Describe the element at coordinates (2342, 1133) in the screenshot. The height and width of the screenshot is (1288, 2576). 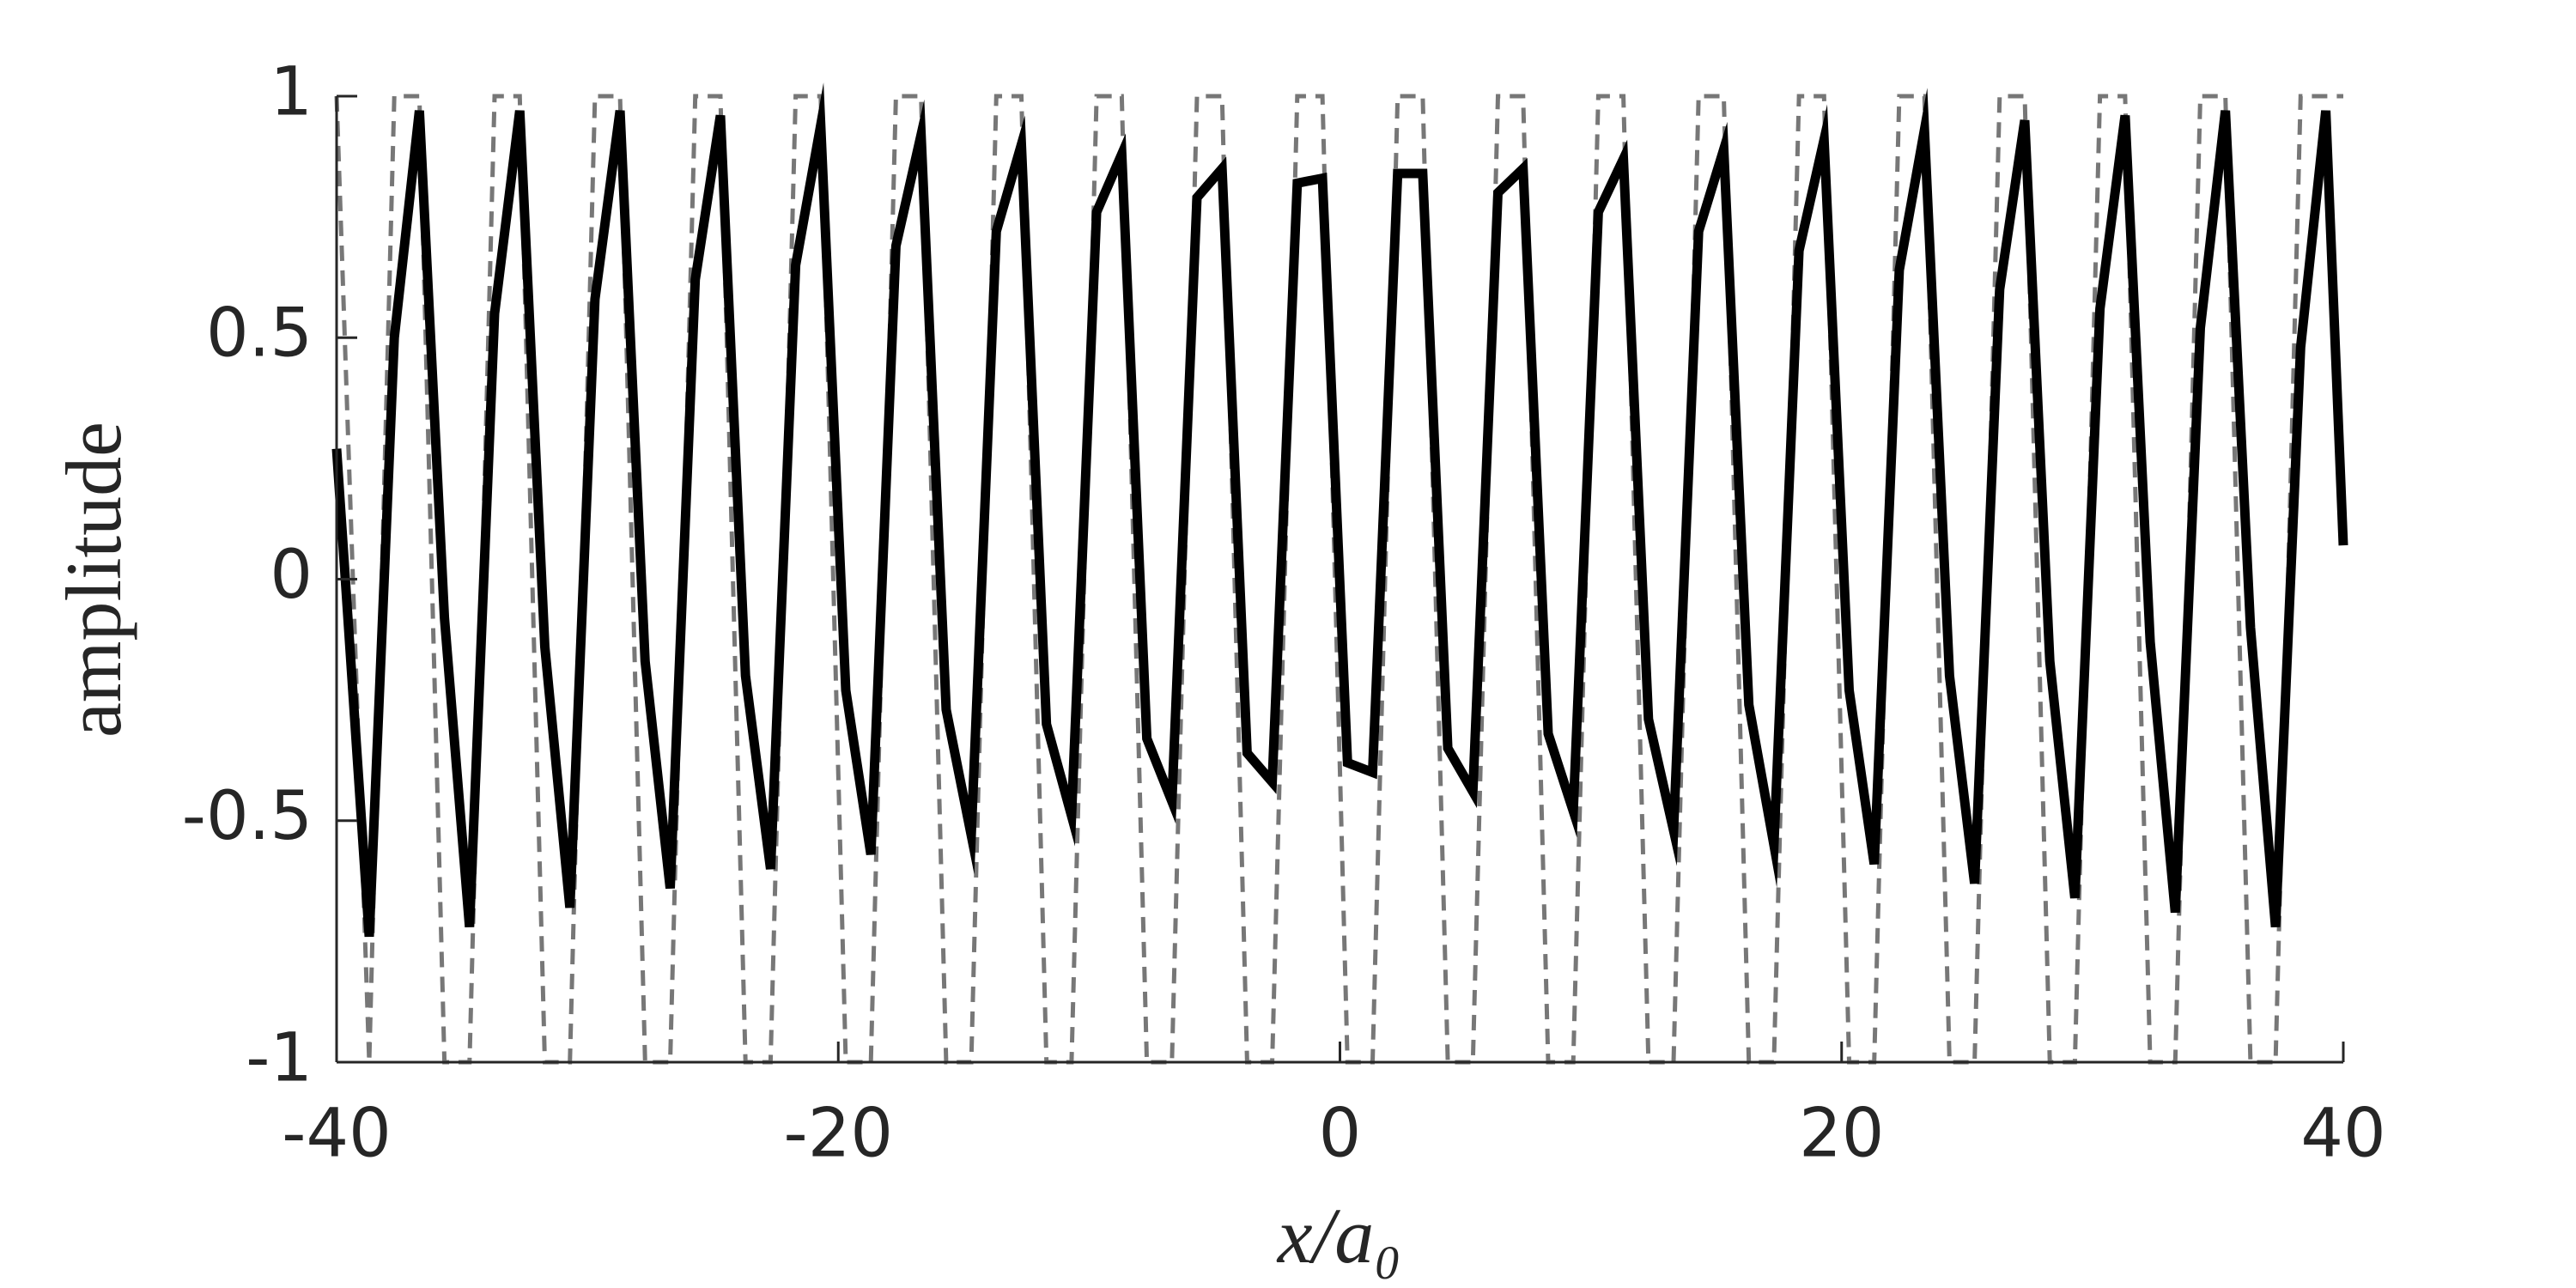
I see `x-tick-label: 40` at that location.